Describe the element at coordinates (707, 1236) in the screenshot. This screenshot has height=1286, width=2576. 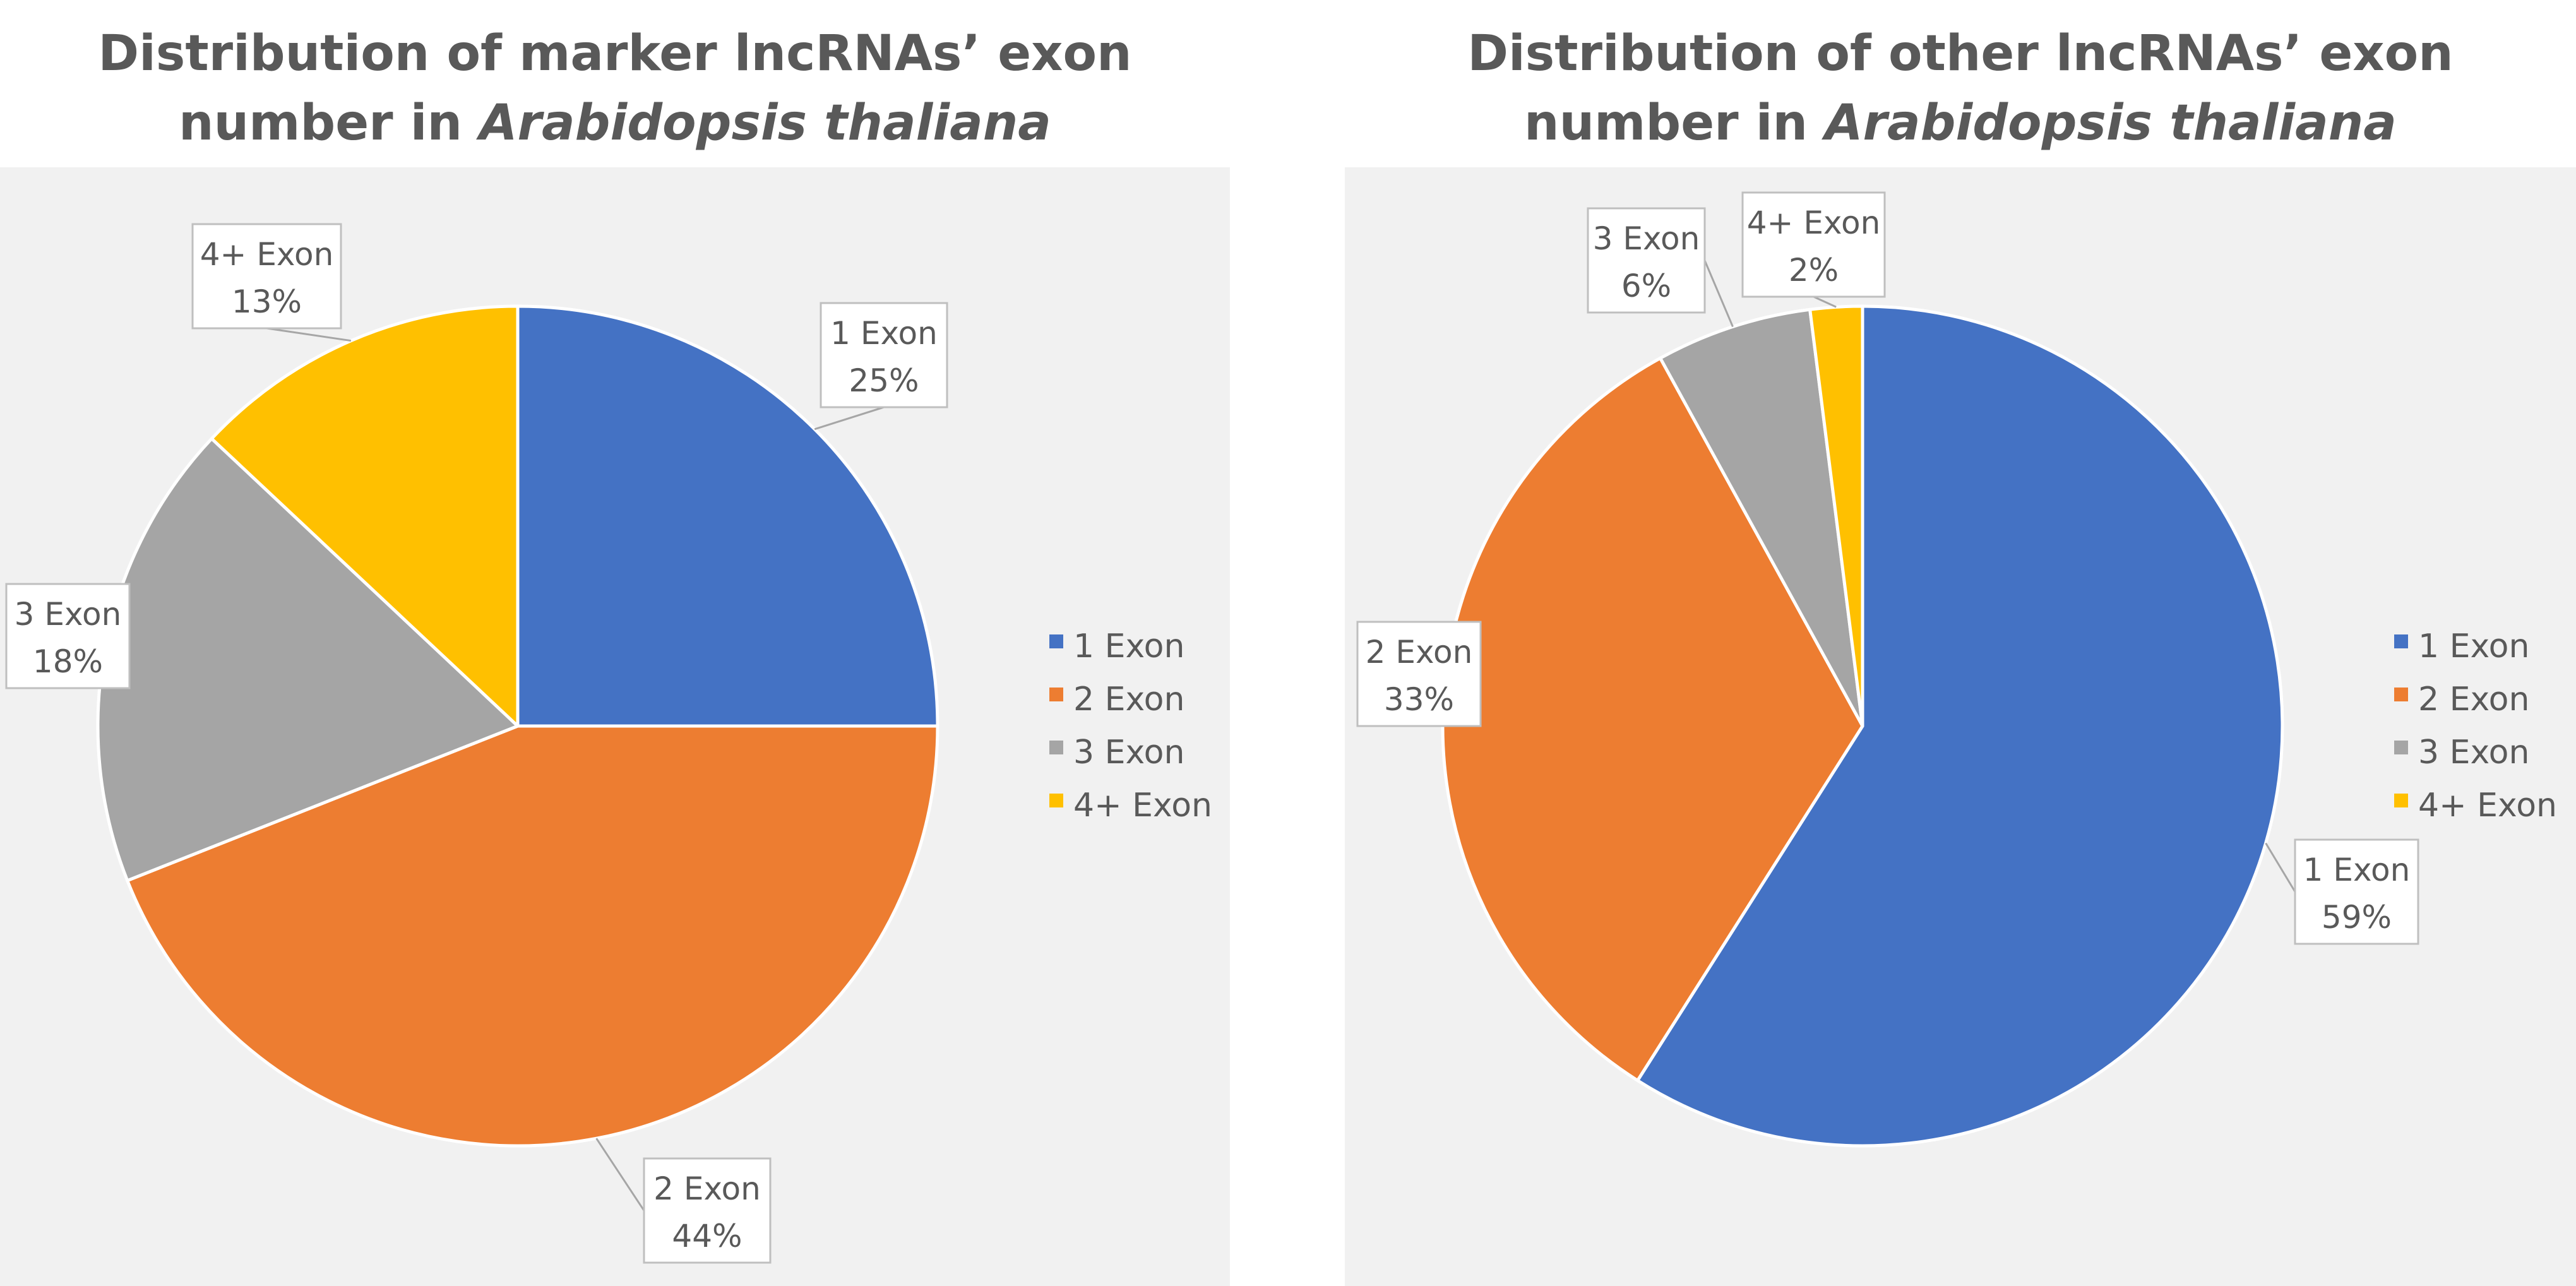
I see `data-label-value: 44%` at that location.